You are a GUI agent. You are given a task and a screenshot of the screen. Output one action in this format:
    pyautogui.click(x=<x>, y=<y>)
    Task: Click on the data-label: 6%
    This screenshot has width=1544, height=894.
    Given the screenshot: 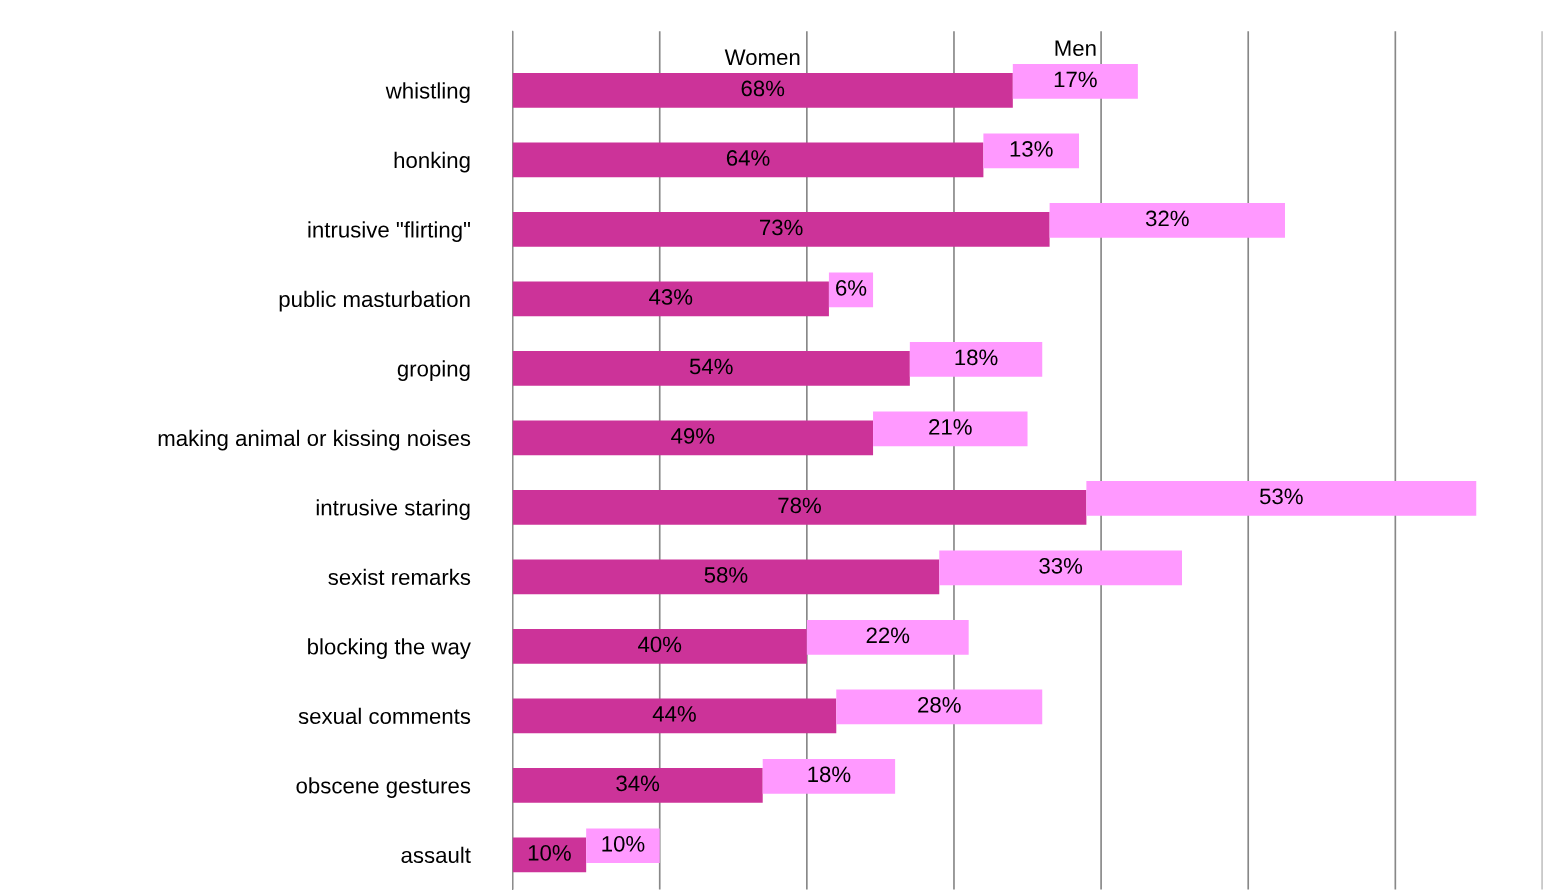 What is the action you would take?
    pyautogui.click(x=851, y=288)
    